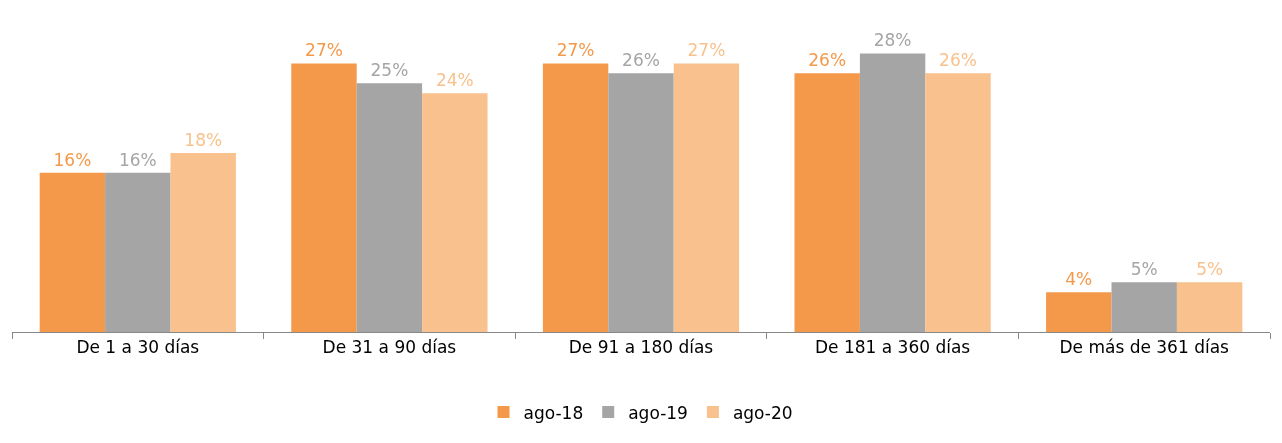 The width and height of the screenshot is (1282, 443). Describe the element at coordinates (454, 80) in the screenshot. I see `data-label: 24%` at that location.